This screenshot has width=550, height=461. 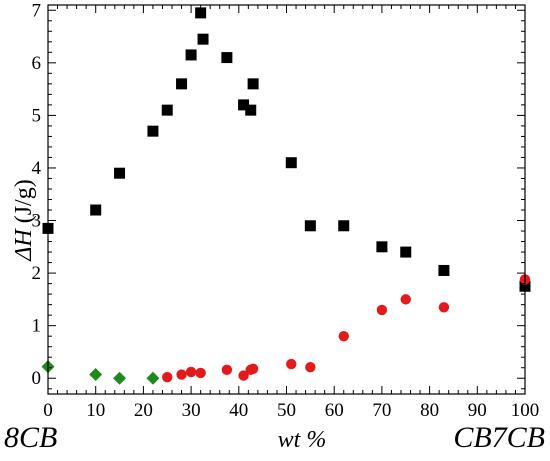 I want to click on y-tick-label: 1, so click(x=37, y=326).